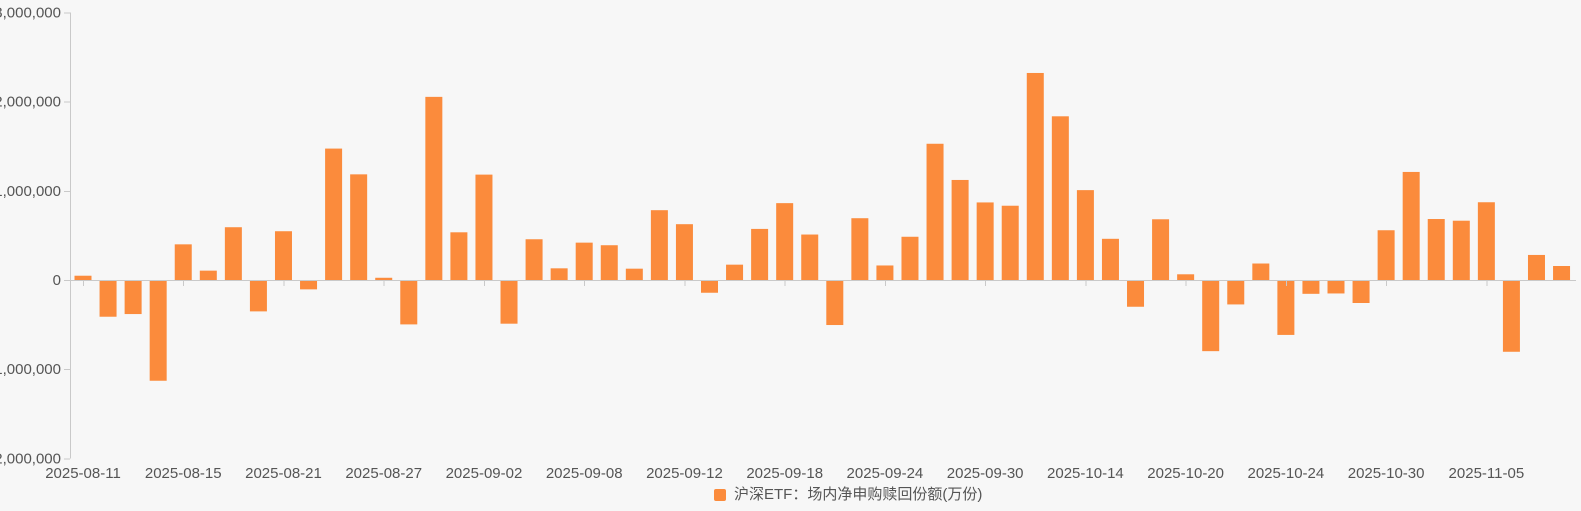 Image resolution: width=1581 pixels, height=511 pixels. Describe the element at coordinates (1286, 473) in the screenshot. I see `x-tick-label: 2025-10-24` at that location.